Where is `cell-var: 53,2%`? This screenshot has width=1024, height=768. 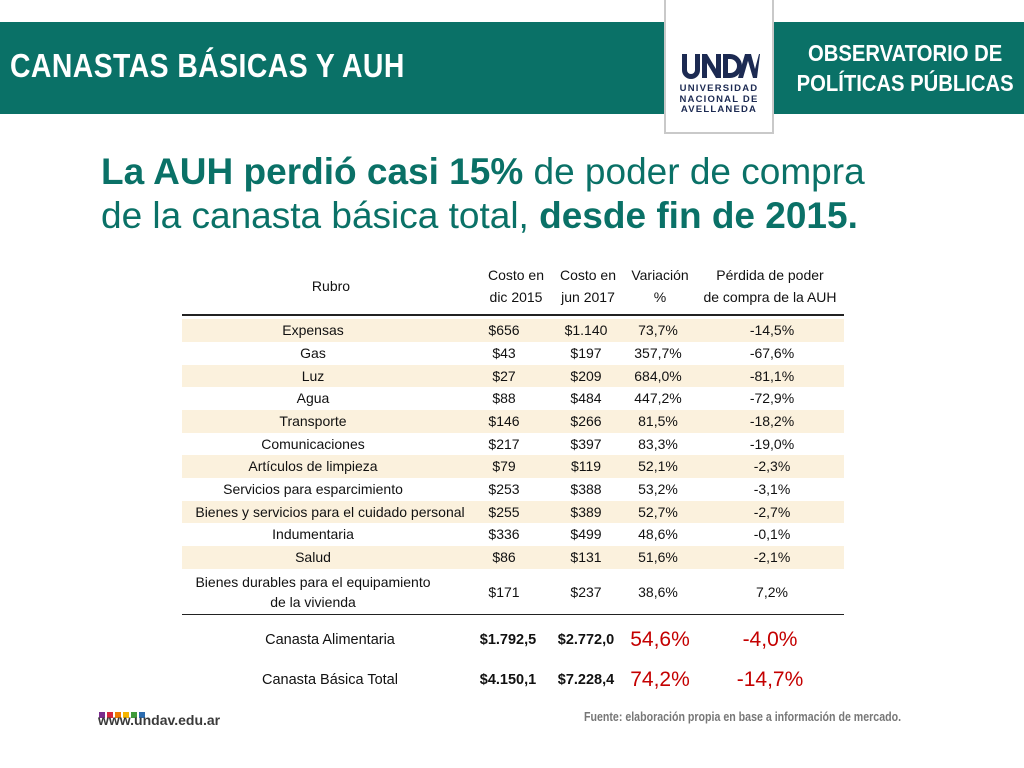 cell-var: 53,2% is located at coordinates (658, 489).